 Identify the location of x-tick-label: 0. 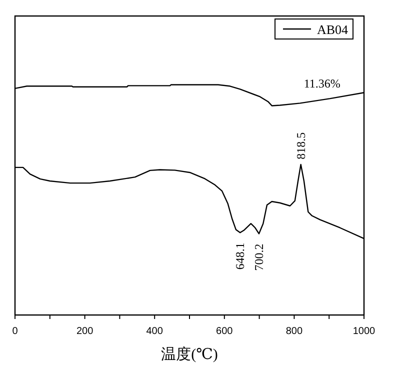
(15, 331).